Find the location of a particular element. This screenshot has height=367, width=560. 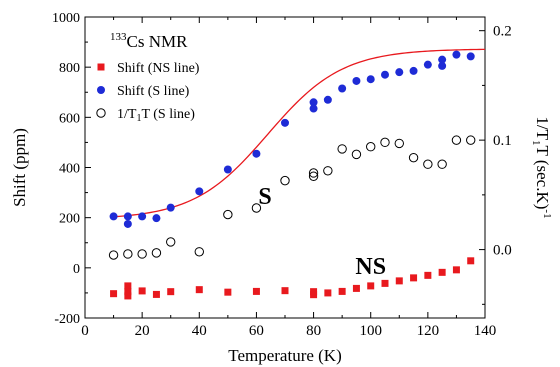

legend-title-superscript: 133 is located at coordinates (118, 37).